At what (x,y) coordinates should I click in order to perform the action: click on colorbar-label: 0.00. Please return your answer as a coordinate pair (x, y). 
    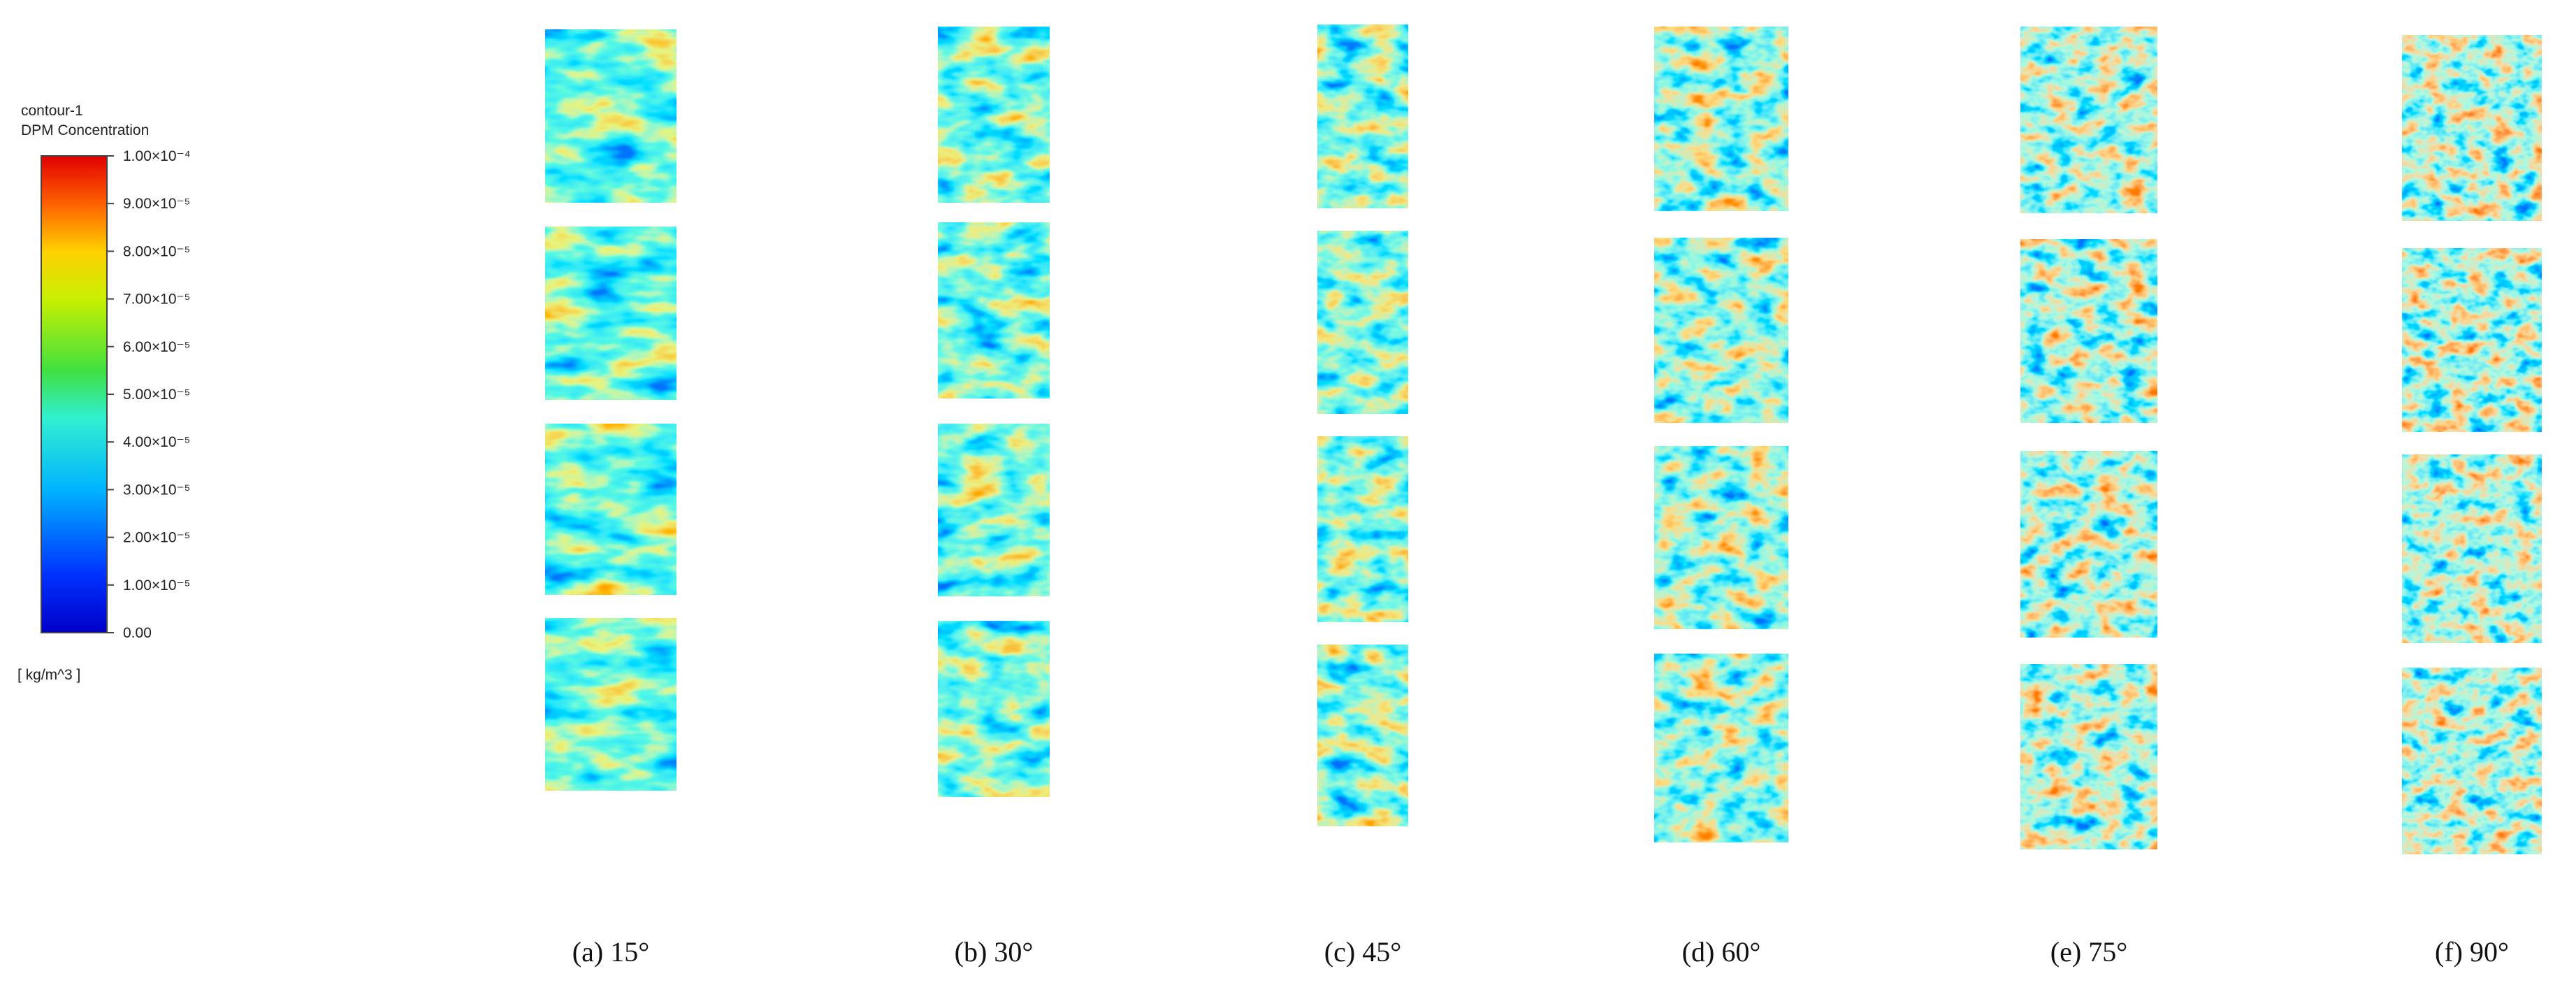
    Looking at the image, I should click on (137, 633).